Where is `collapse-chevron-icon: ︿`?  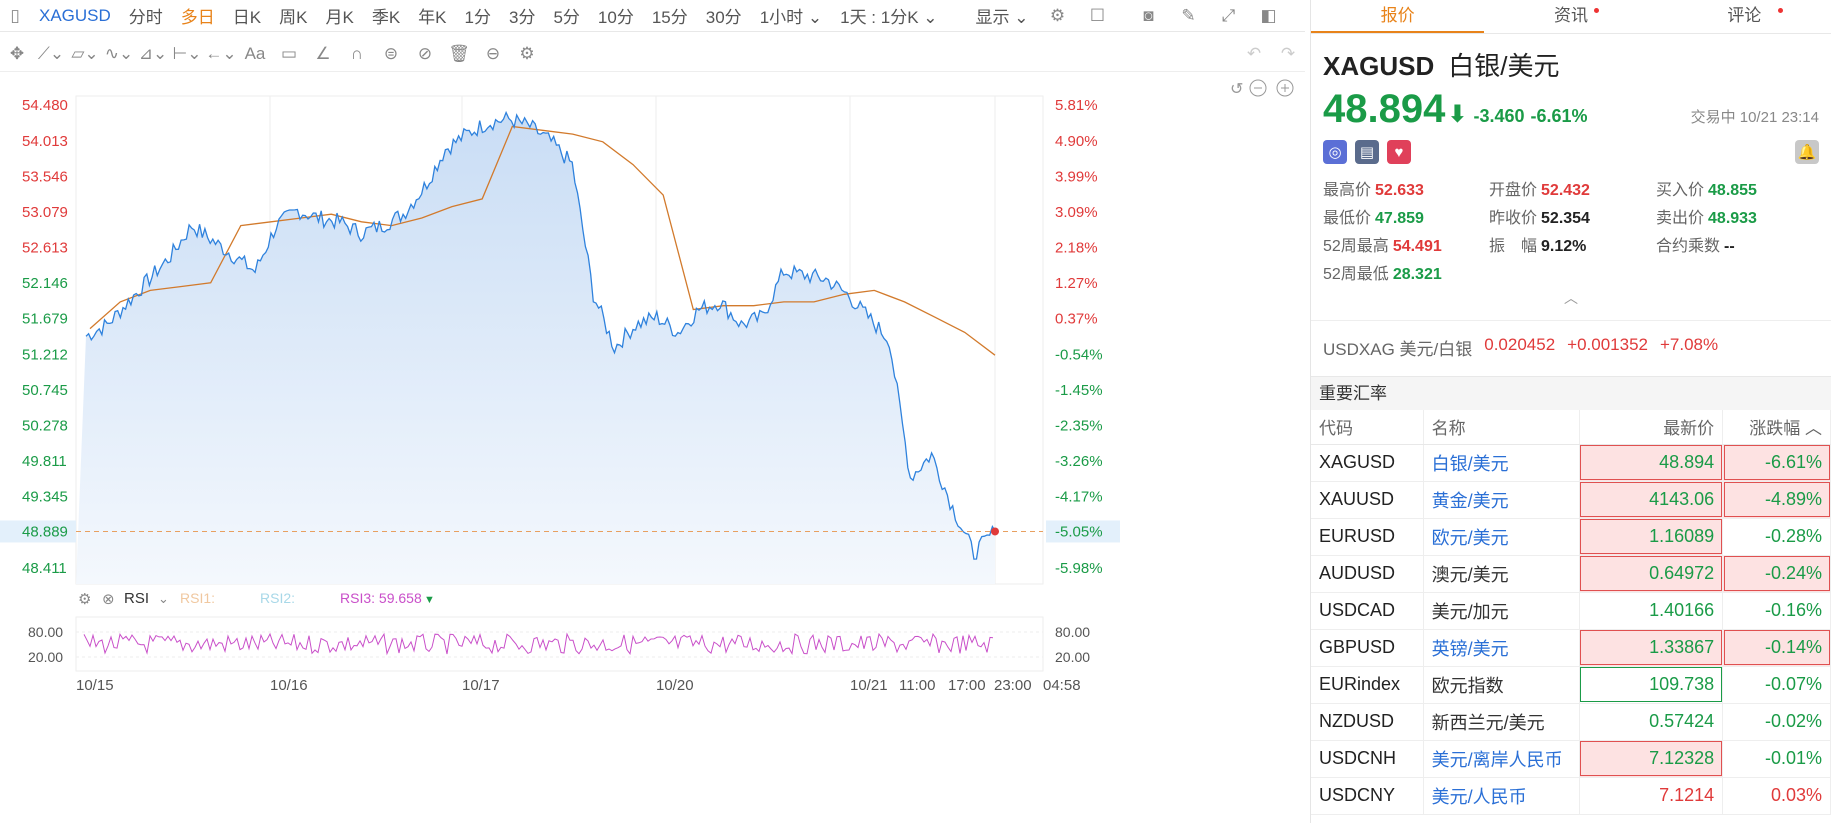
collapse-chevron-icon: ︿ is located at coordinates (1571, 298).